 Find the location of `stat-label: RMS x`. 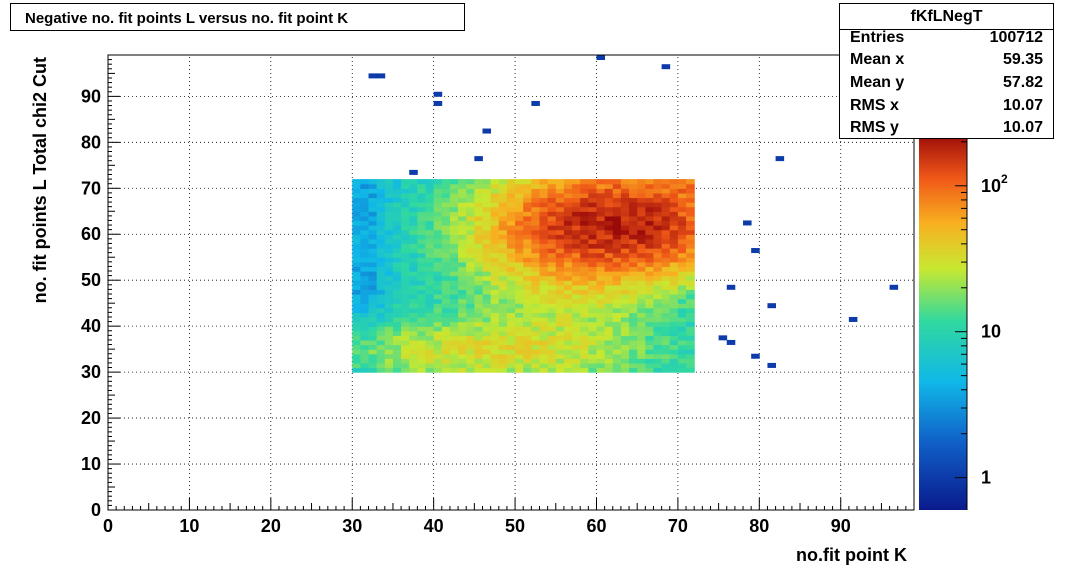

stat-label: RMS x is located at coordinates (874, 105).